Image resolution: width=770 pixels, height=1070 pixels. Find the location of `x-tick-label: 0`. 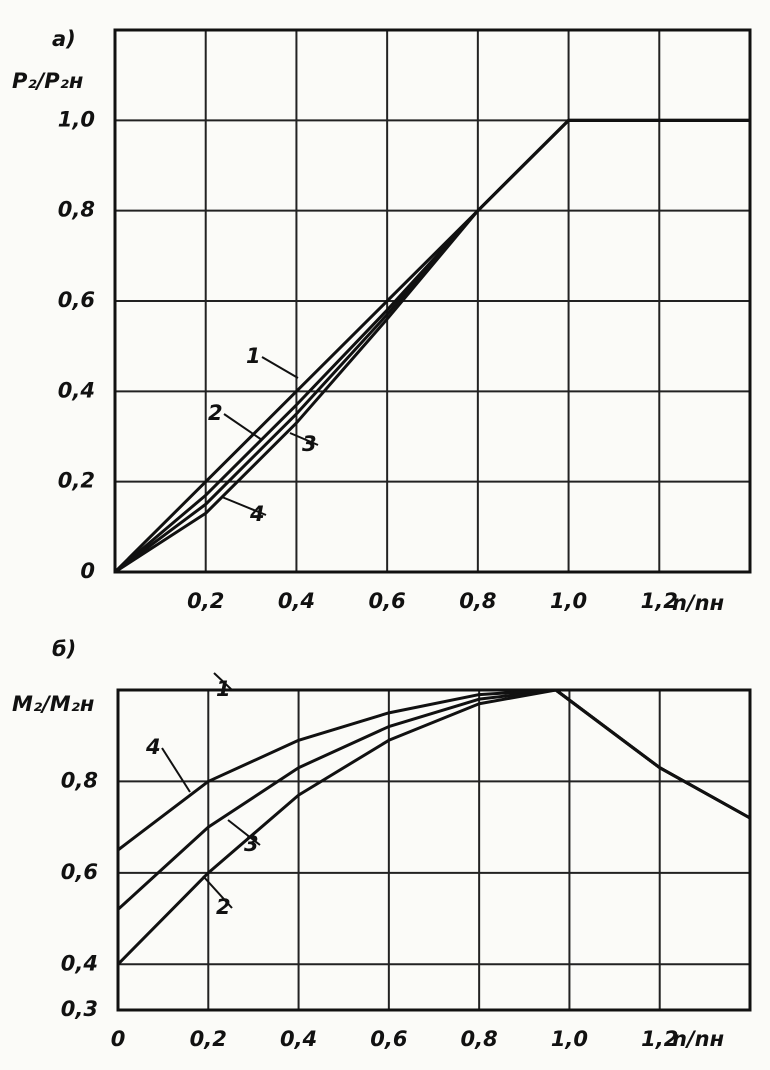

x-tick-label: 0 is located at coordinates (118, 1039).